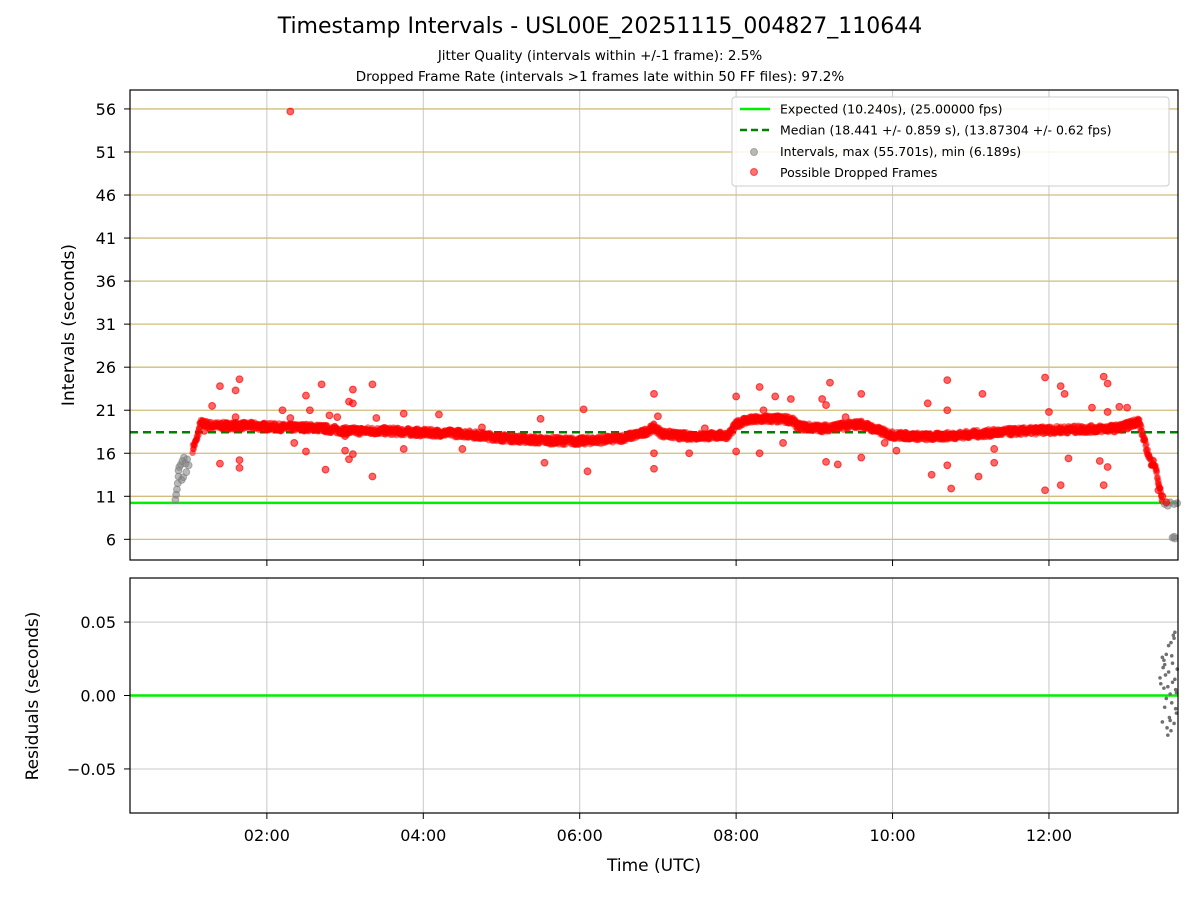 This screenshot has width=1200, height=900. Describe the element at coordinates (736, 835) in the screenshot. I see `bottom-xtick-label-3: 08:00` at that location.